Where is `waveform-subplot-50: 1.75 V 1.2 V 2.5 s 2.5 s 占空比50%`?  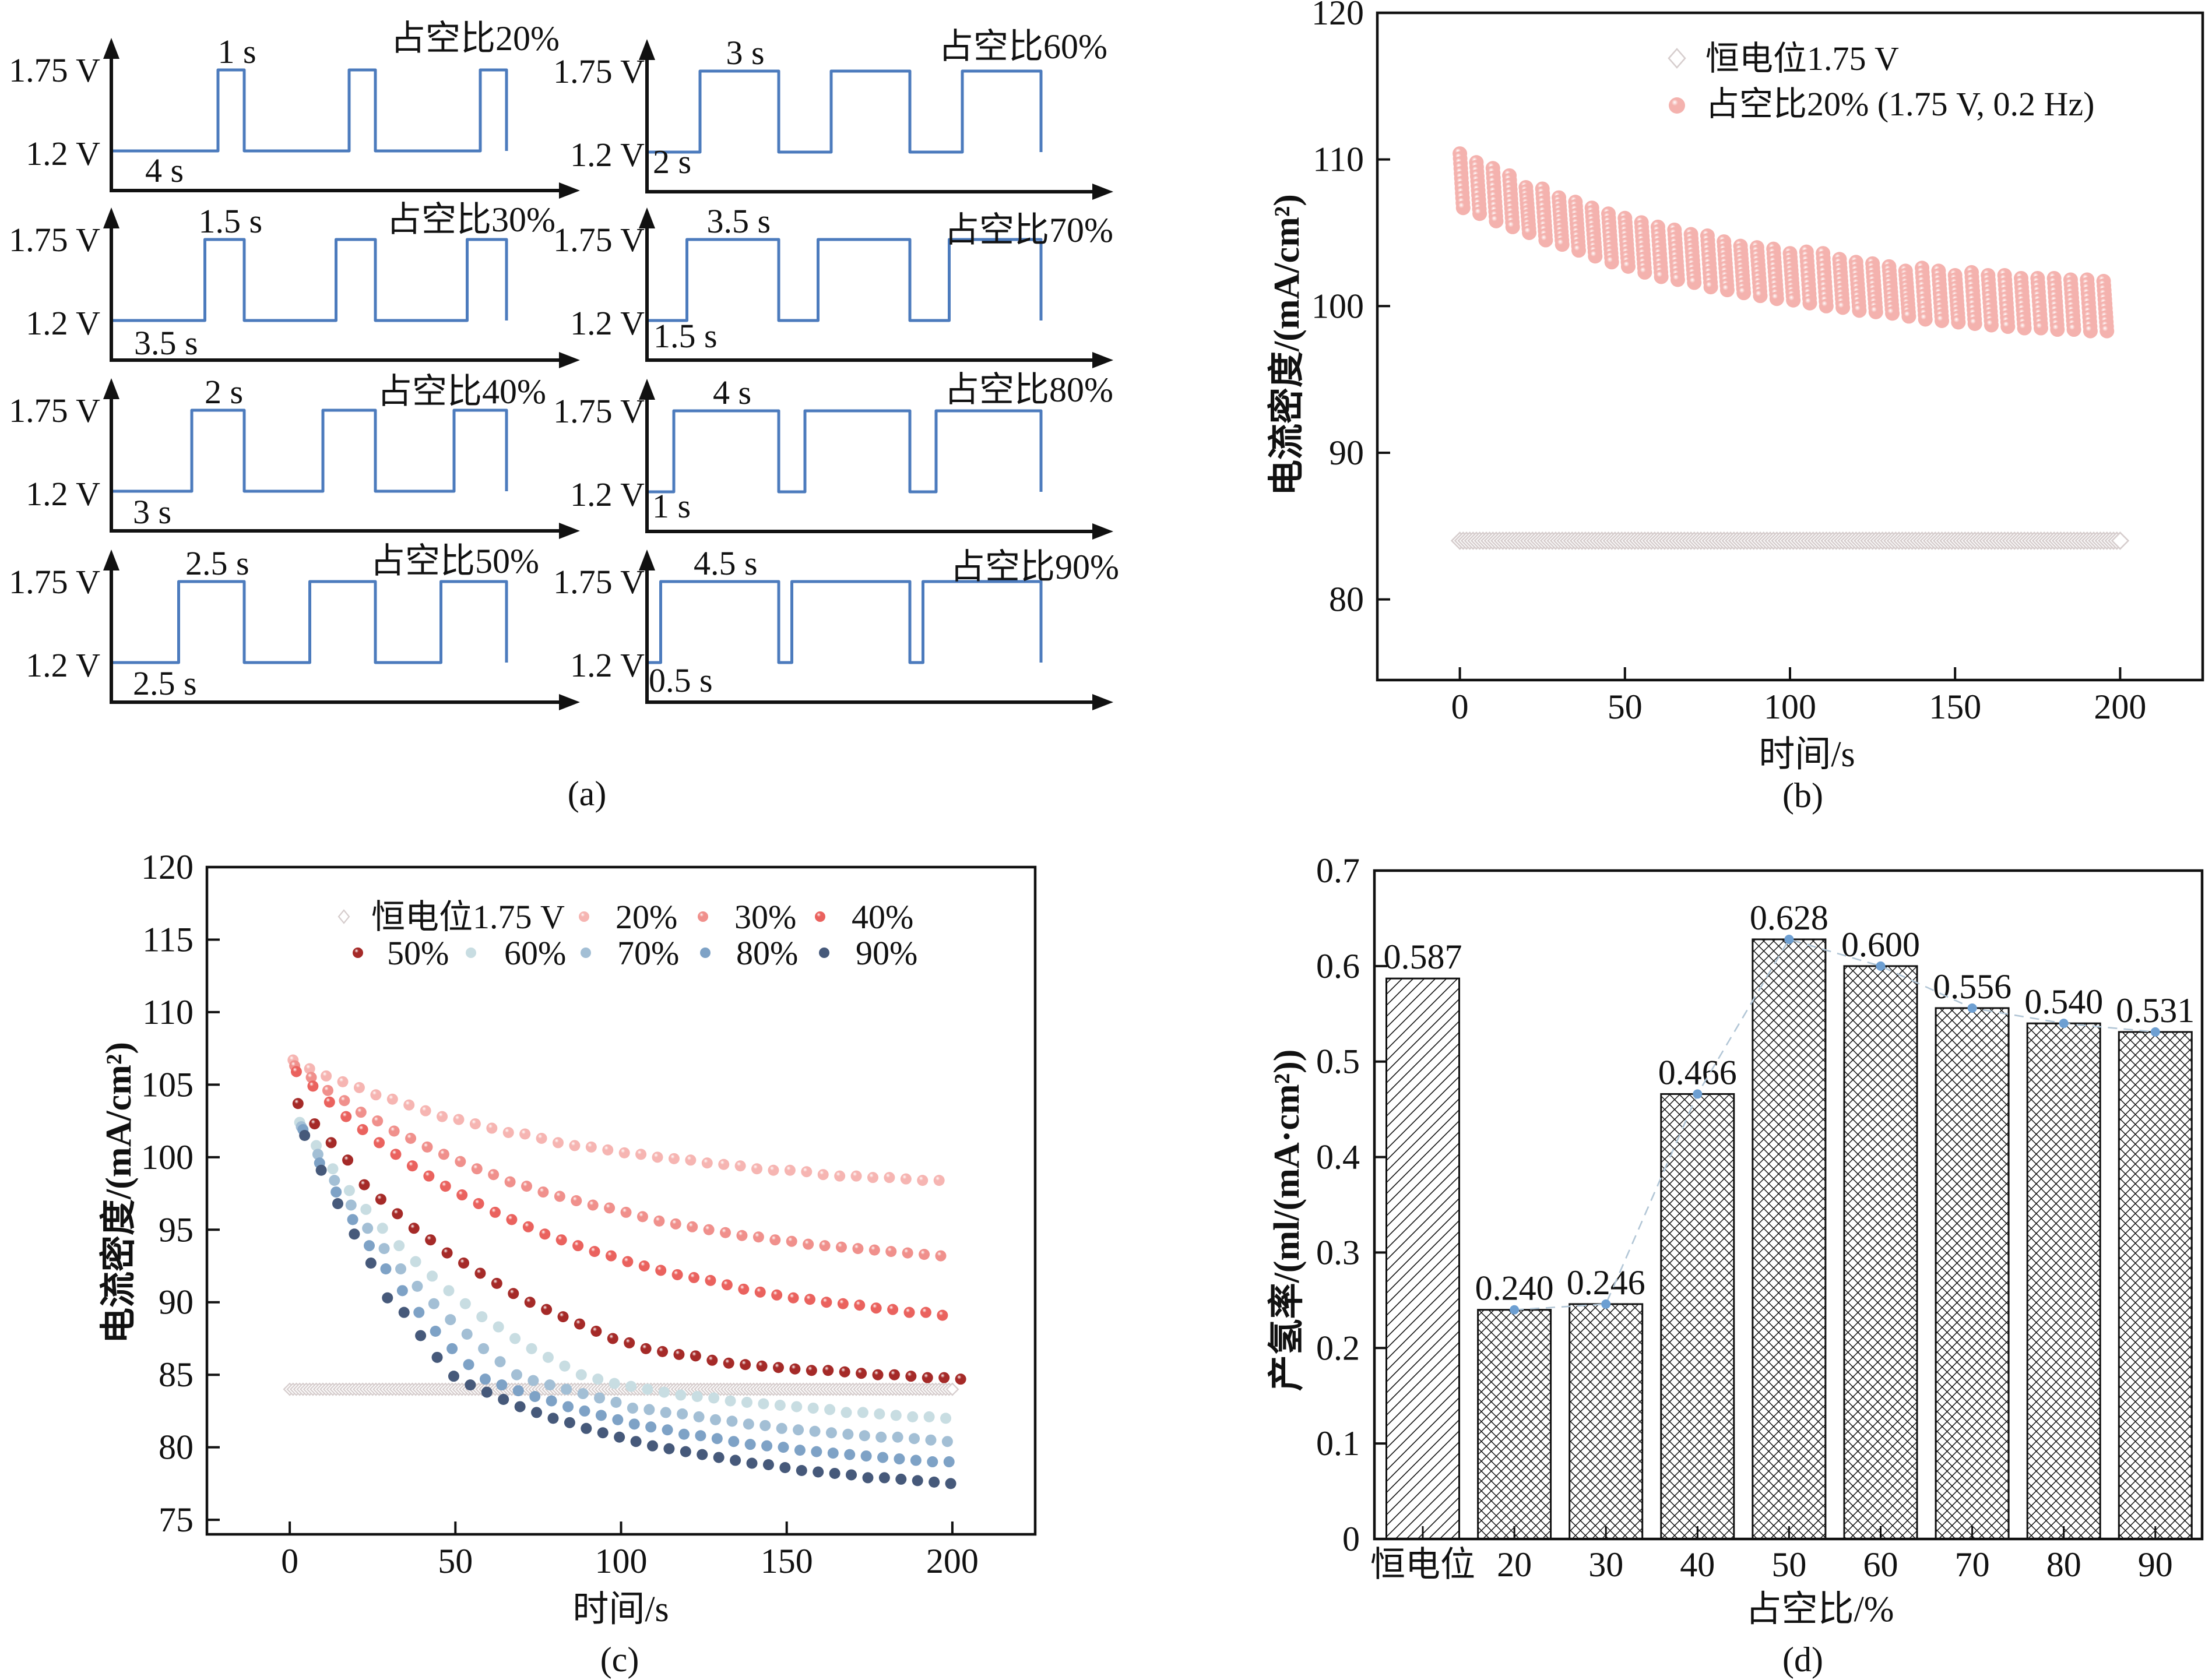
waveform-subplot-50: 1.75 V 1.2 V 2.5 s 2.5 s 占空比50% is located at coordinates (294, 626).